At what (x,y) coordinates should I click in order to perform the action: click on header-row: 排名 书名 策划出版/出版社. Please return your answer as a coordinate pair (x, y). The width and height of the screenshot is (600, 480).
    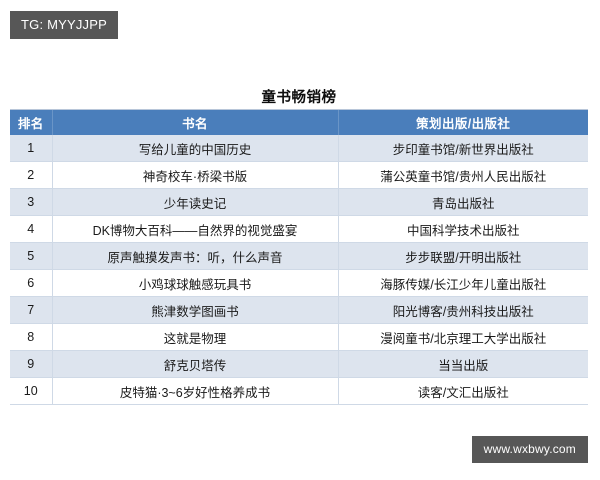
    Looking at the image, I should click on (299, 122).